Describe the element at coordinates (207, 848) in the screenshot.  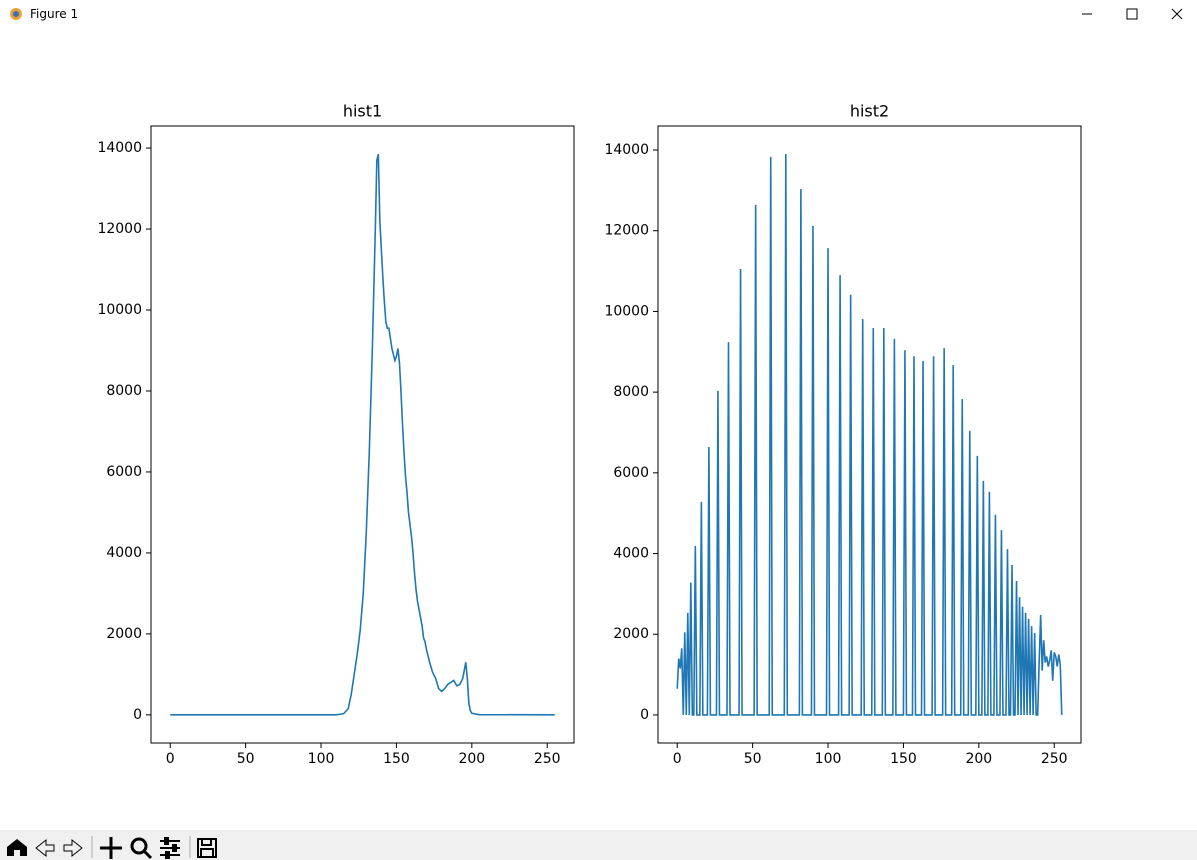
I see `save-button` at that location.